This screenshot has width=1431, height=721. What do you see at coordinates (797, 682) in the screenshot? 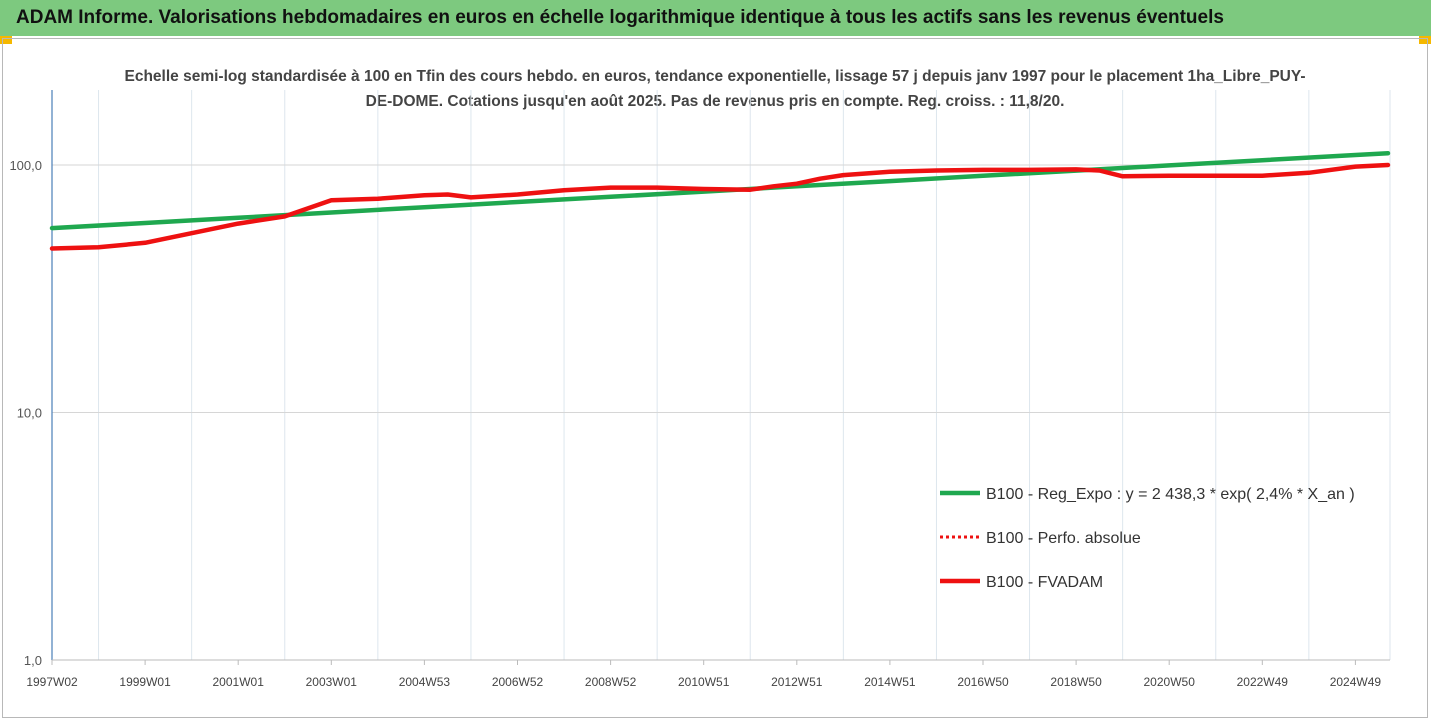
I see `x-tick-label: 2012W51` at bounding box center [797, 682].